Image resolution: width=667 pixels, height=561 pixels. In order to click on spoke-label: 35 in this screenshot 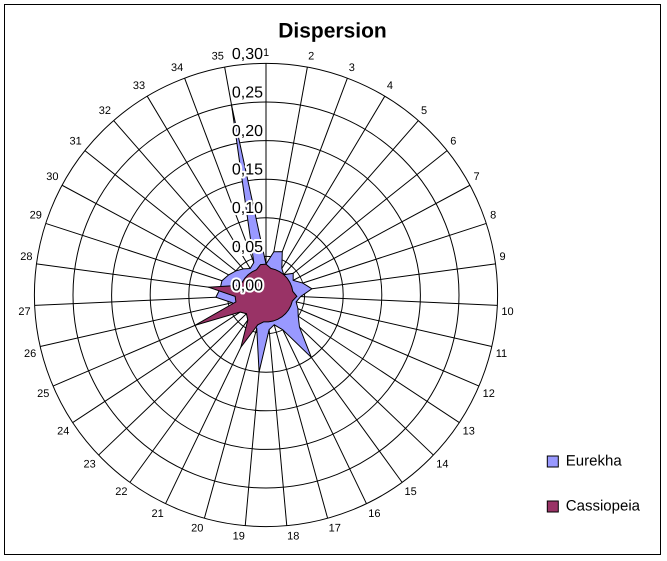, I will do `click(218, 56)`.